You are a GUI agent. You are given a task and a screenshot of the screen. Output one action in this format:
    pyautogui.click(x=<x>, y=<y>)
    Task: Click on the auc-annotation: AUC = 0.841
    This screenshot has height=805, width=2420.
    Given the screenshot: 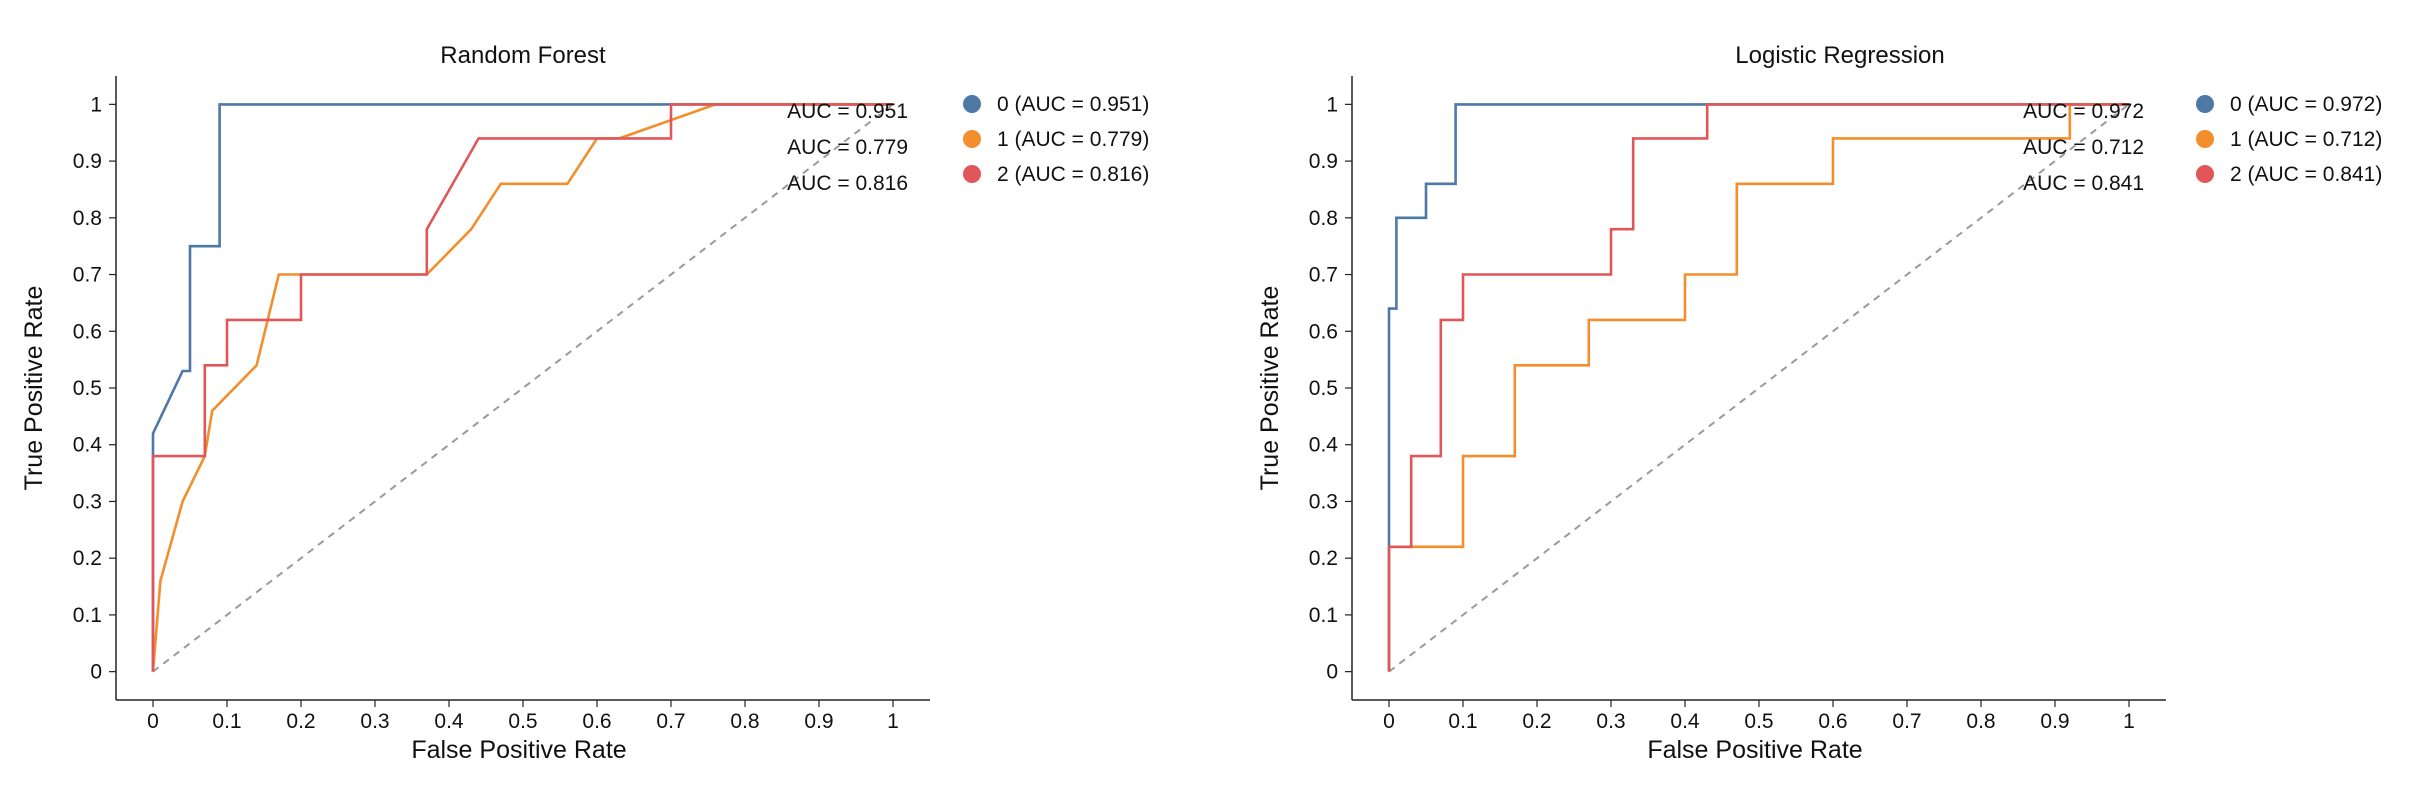 What is the action you would take?
    pyautogui.click(x=2083, y=183)
    